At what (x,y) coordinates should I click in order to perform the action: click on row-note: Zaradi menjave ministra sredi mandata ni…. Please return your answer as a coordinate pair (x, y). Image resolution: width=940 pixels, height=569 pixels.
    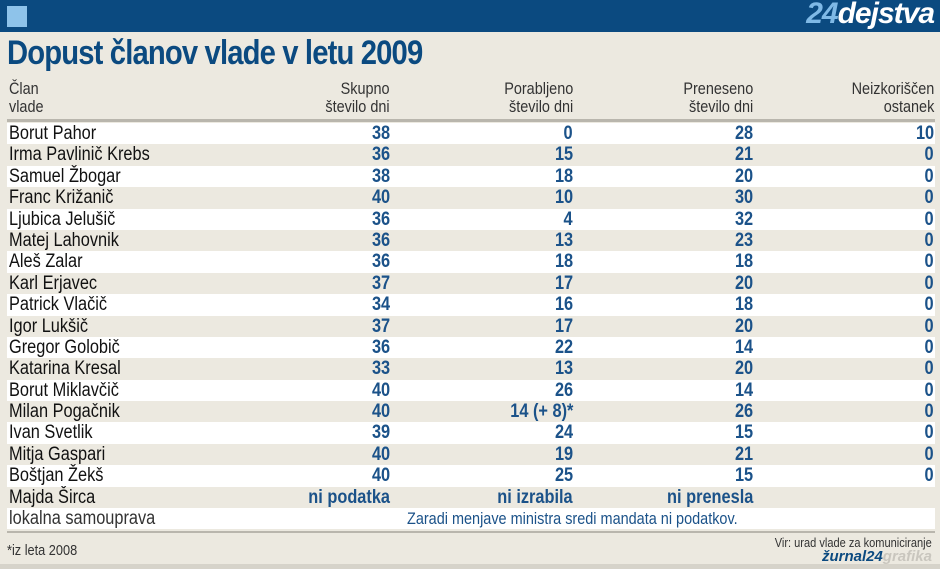
    Looking at the image, I should click on (572, 519).